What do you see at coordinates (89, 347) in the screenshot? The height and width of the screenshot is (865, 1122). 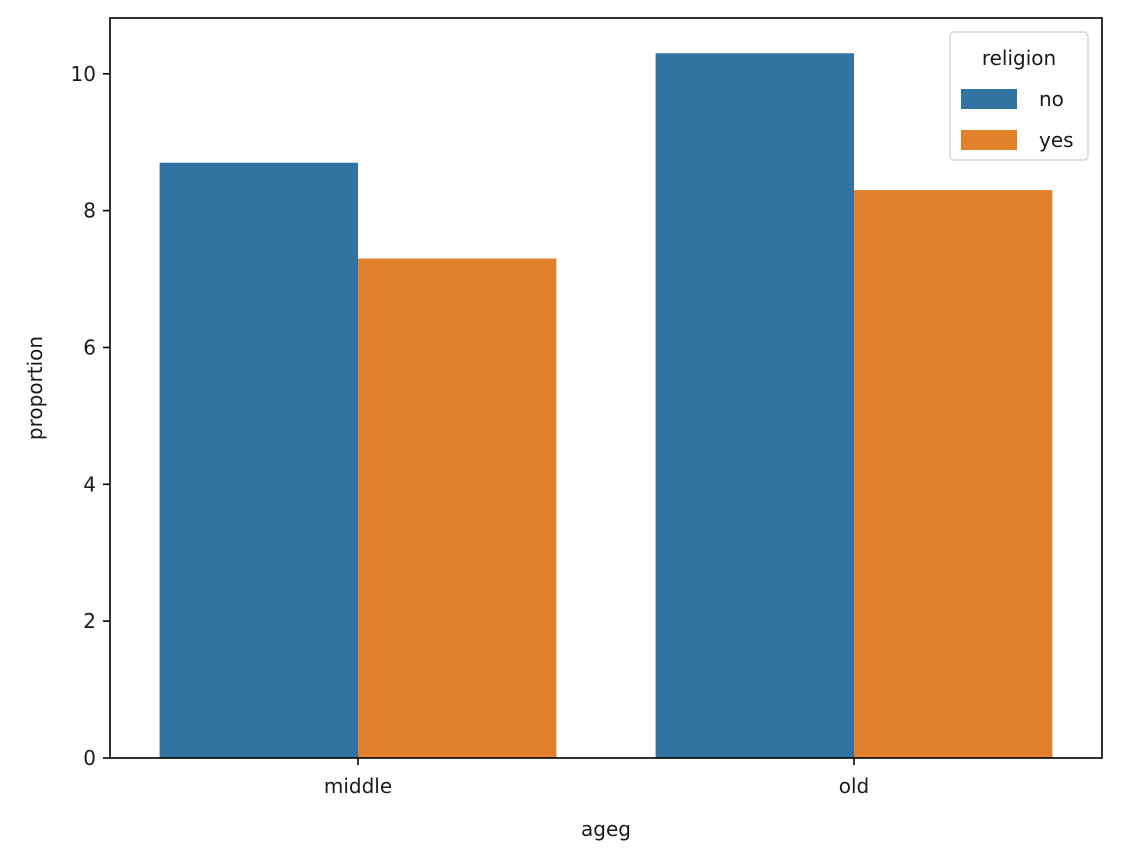 I see `y-tick-label: 6` at bounding box center [89, 347].